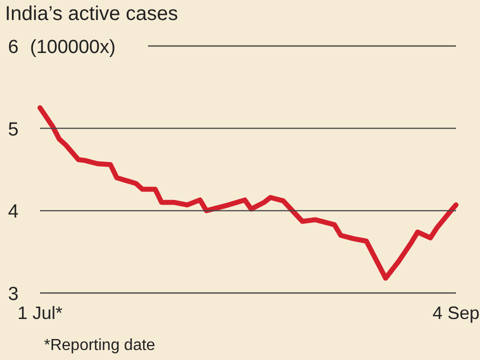 The height and width of the screenshot is (360, 480). Describe the element at coordinates (100, 345) in the screenshot. I see `text: *Reporting date` at that location.